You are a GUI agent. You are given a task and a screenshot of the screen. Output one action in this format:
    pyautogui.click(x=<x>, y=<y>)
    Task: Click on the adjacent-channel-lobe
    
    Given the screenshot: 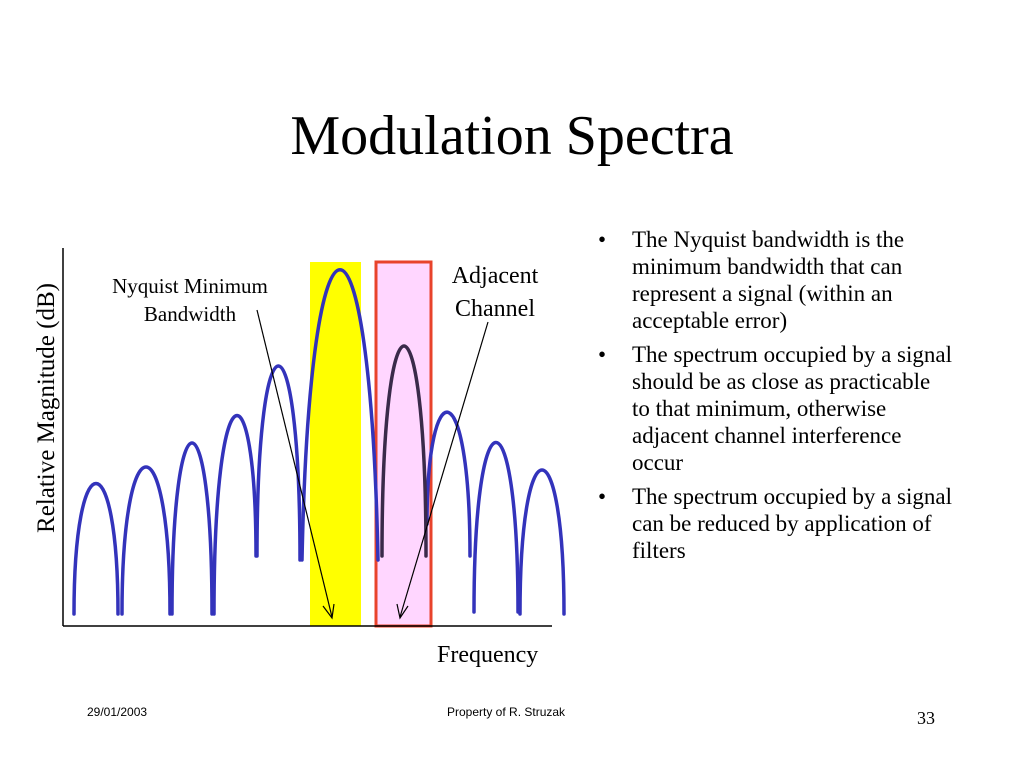 What is the action you would take?
    pyautogui.click(x=404, y=451)
    